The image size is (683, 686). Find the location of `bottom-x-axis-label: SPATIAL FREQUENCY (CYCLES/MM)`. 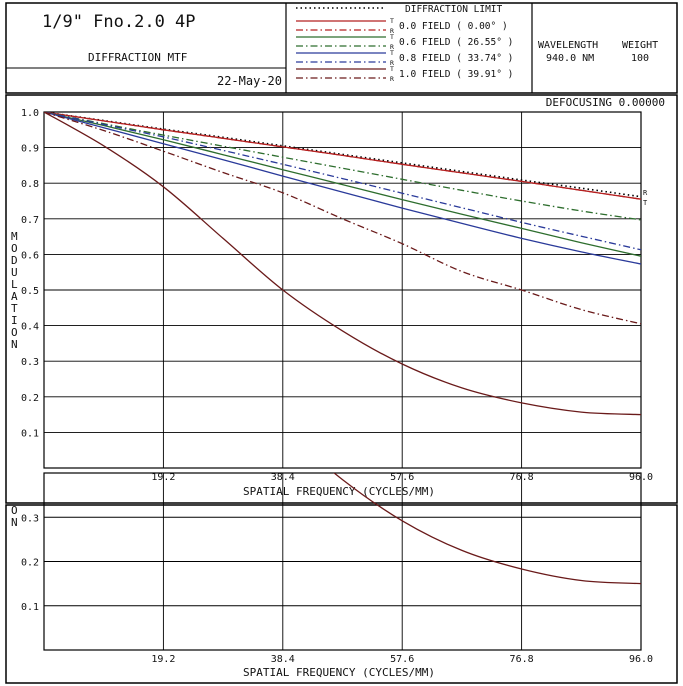

bottom-x-axis-label: SPATIAL FREQUENCY (CYCLES/MM) is located at coordinates (339, 672).